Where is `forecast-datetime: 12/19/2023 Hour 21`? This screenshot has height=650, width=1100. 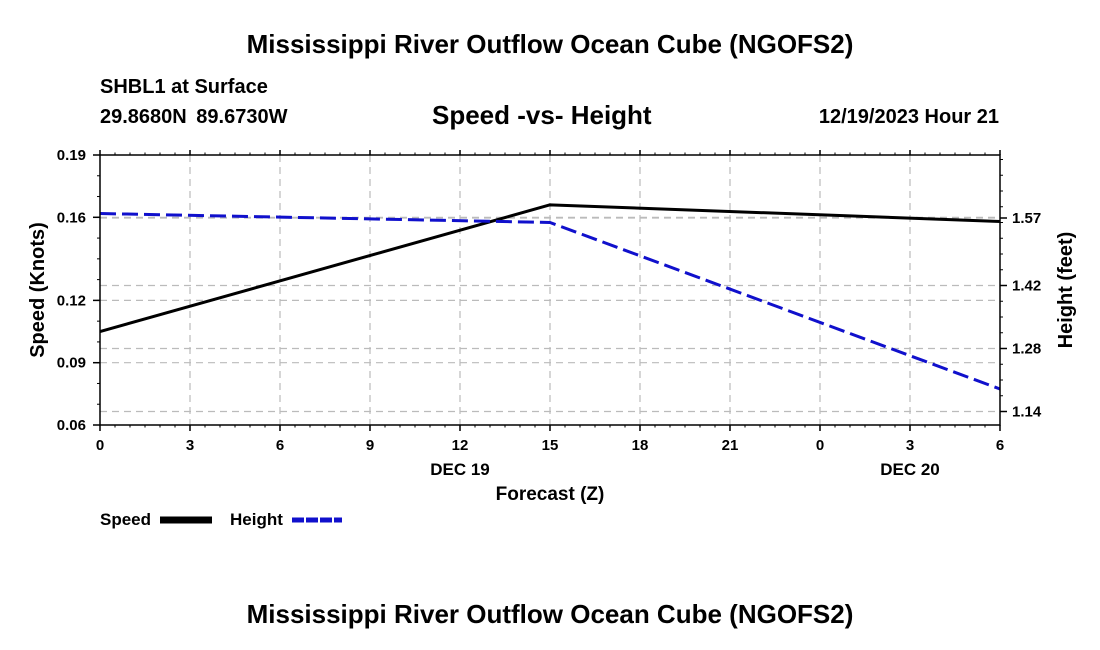 forecast-datetime: 12/19/2023 Hour 21 is located at coordinates (908, 117).